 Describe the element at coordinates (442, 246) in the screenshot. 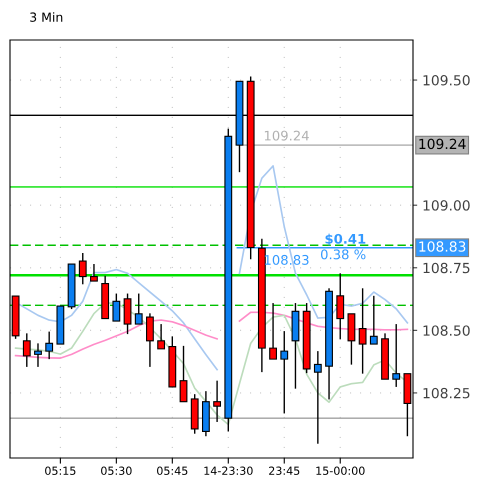

I see `ref-line-label: 108.83` at that location.